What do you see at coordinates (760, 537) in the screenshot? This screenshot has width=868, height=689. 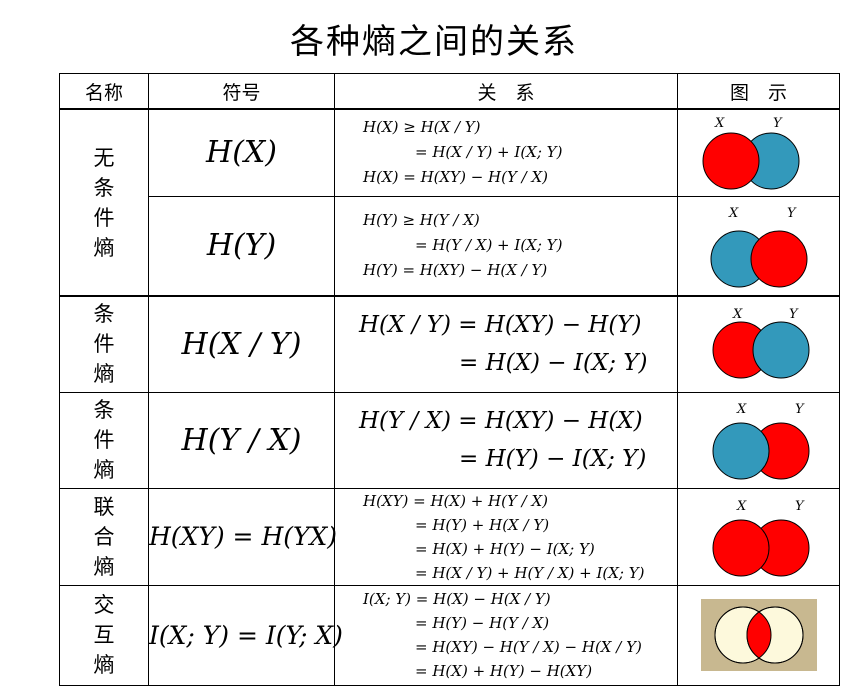 I see `venn-diagram-hxy: X Y` at bounding box center [760, 537].